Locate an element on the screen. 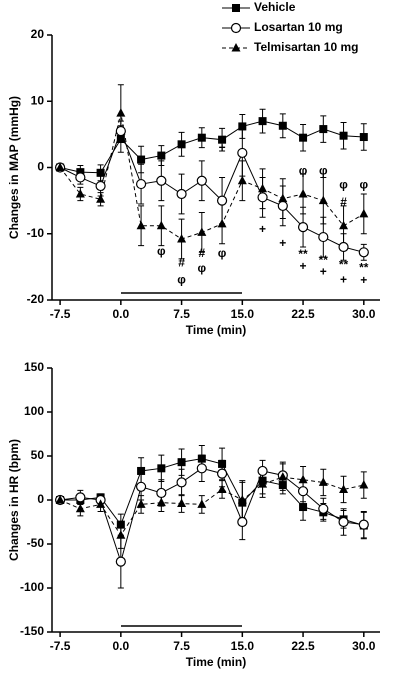  x-tick-label: 30.0 is located at coordinates (364, 314).